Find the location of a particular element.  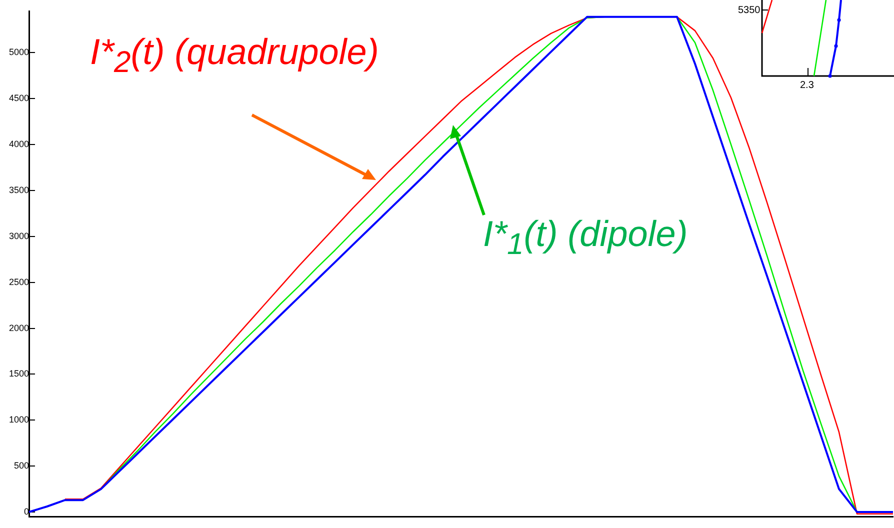

annotation: 2.3 is located at coordinates (807, 86).